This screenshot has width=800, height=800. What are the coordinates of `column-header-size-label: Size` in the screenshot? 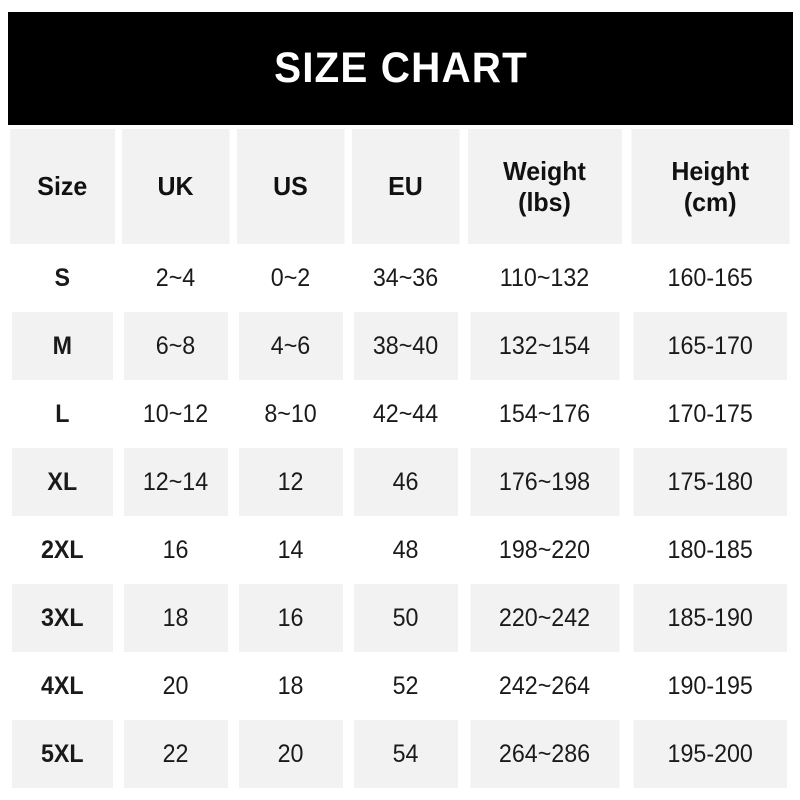 It's located at (62, 186).